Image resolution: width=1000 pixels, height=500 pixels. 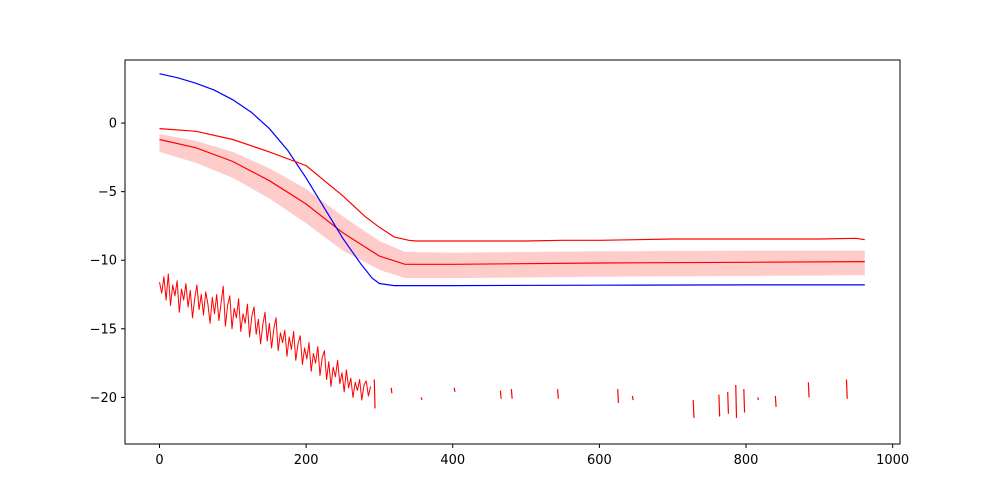 I want to click on y-tick-label: −5, so click(x=107, y=192).